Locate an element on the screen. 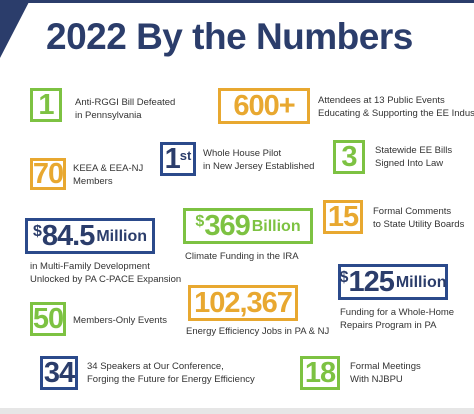  number-box: 102,367 is located at coordinates (243, 303).